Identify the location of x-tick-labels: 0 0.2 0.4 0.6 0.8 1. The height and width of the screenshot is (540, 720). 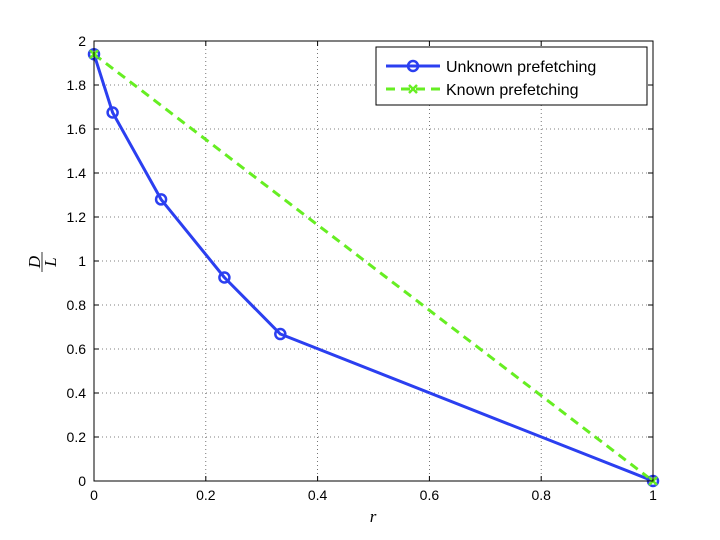
(373, 495).